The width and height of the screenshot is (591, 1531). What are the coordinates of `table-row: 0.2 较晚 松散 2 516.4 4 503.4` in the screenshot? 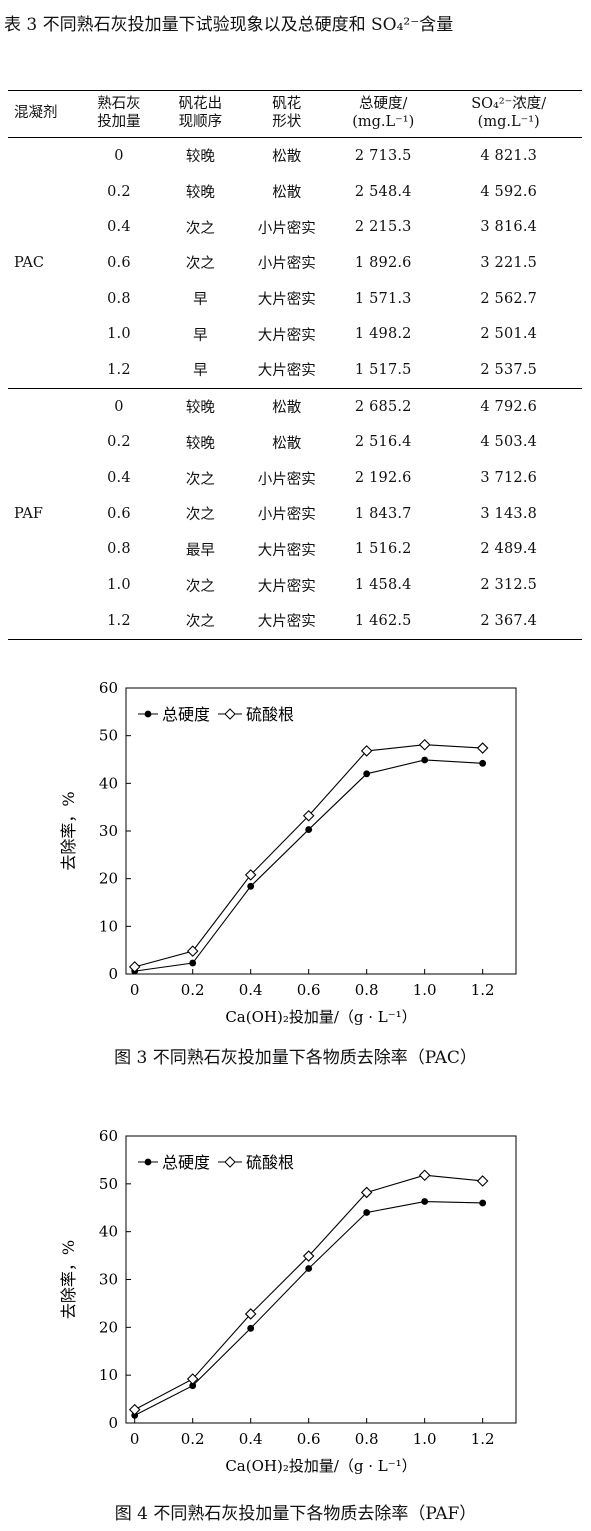 It's located at (295, 443).